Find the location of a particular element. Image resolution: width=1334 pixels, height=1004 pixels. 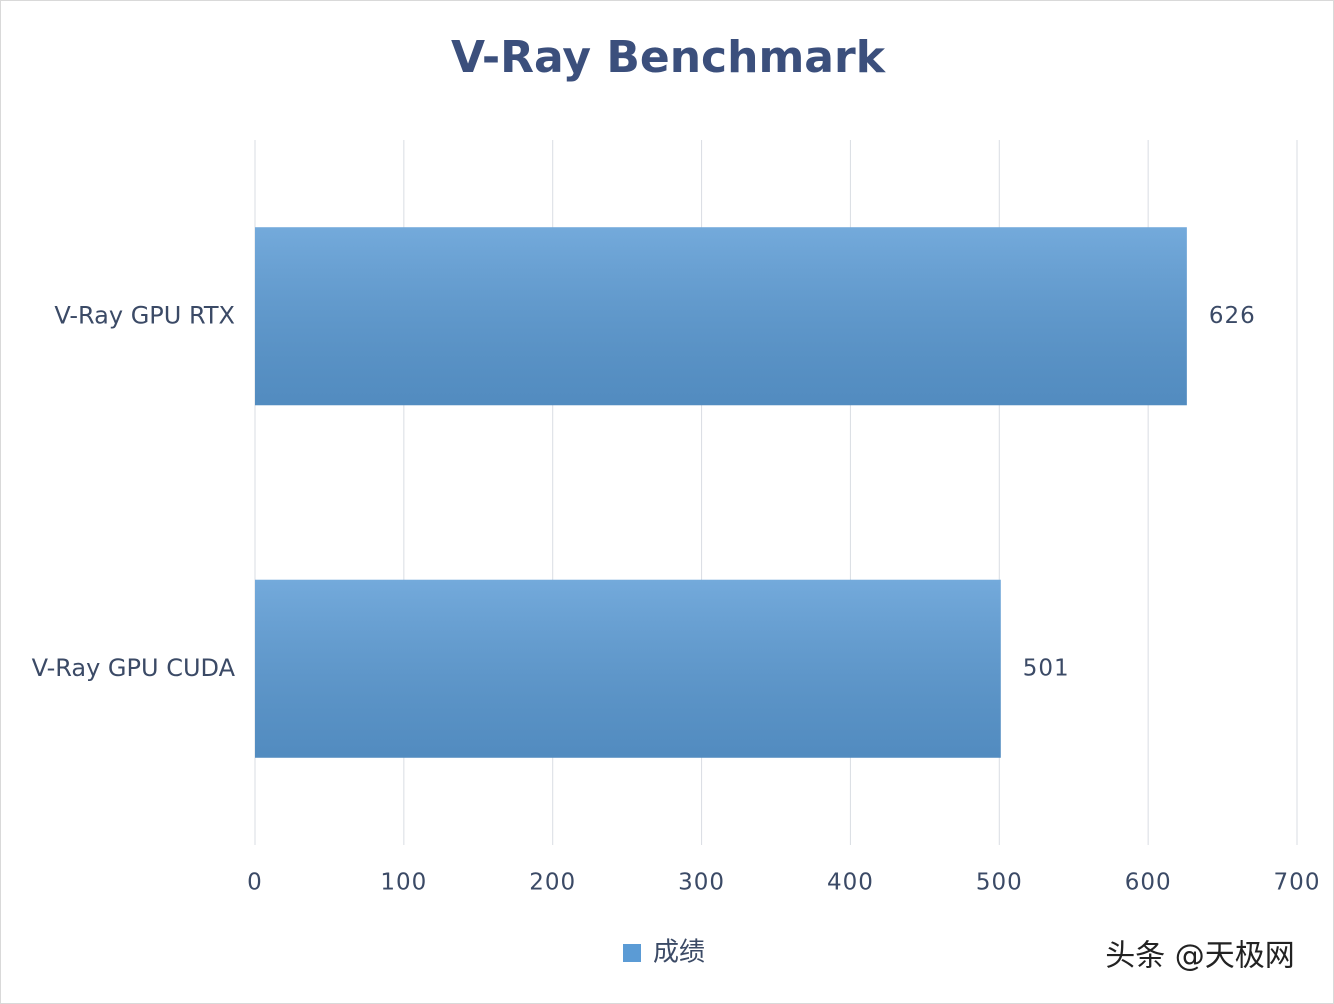

y-tick-label: V-Ray GPU CUDA is located at coordinates (134, 668).